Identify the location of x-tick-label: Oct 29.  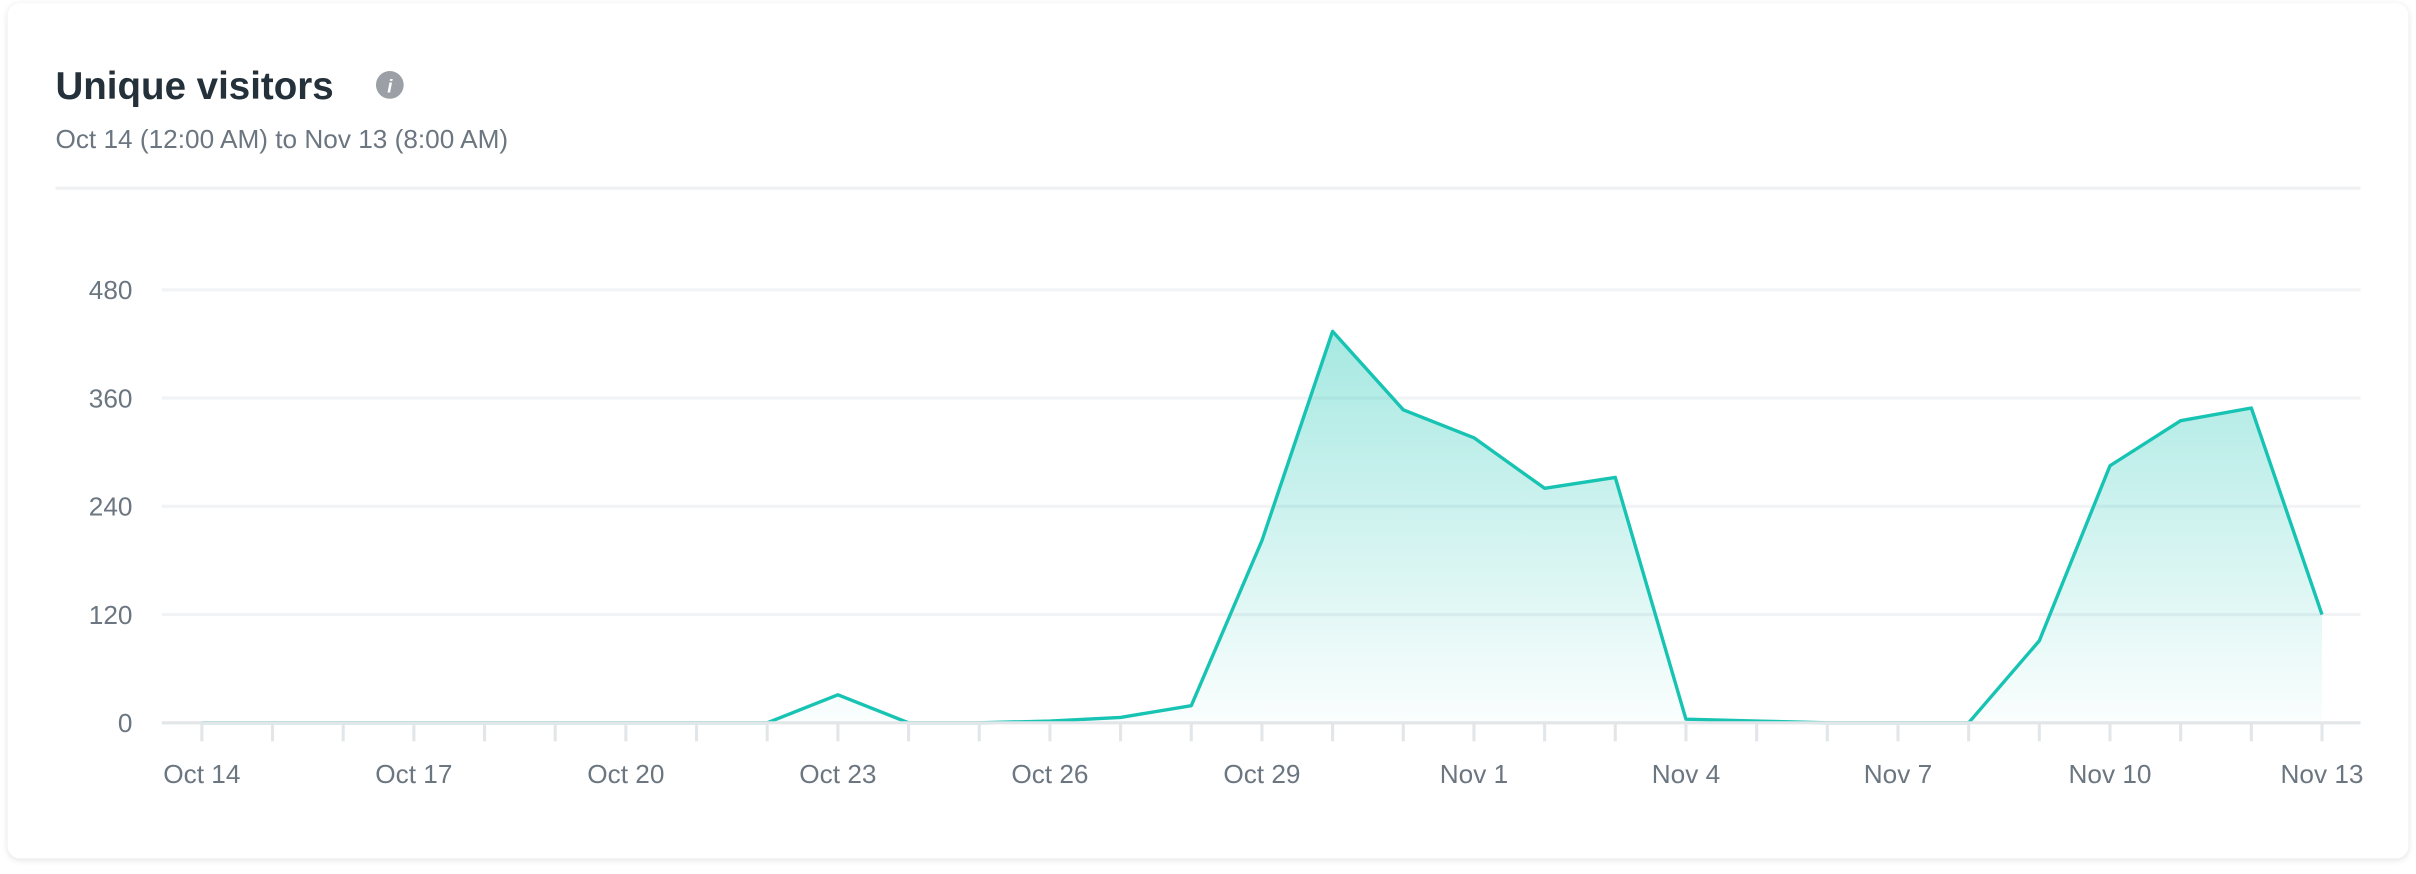
(1261, 774).